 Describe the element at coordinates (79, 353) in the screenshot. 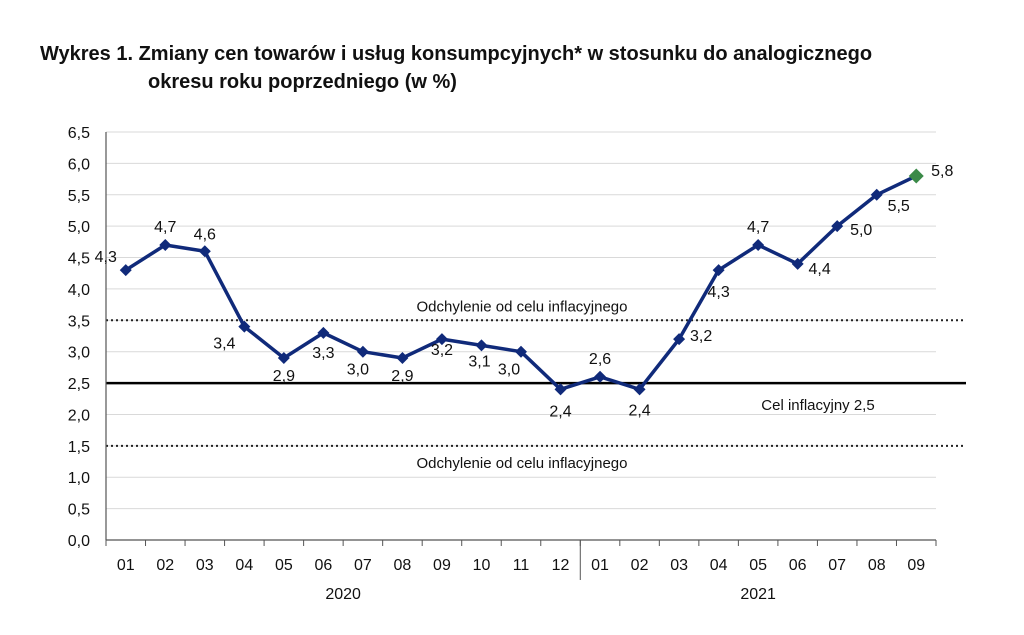

I see `y-tick-label: 3,0` at that location.